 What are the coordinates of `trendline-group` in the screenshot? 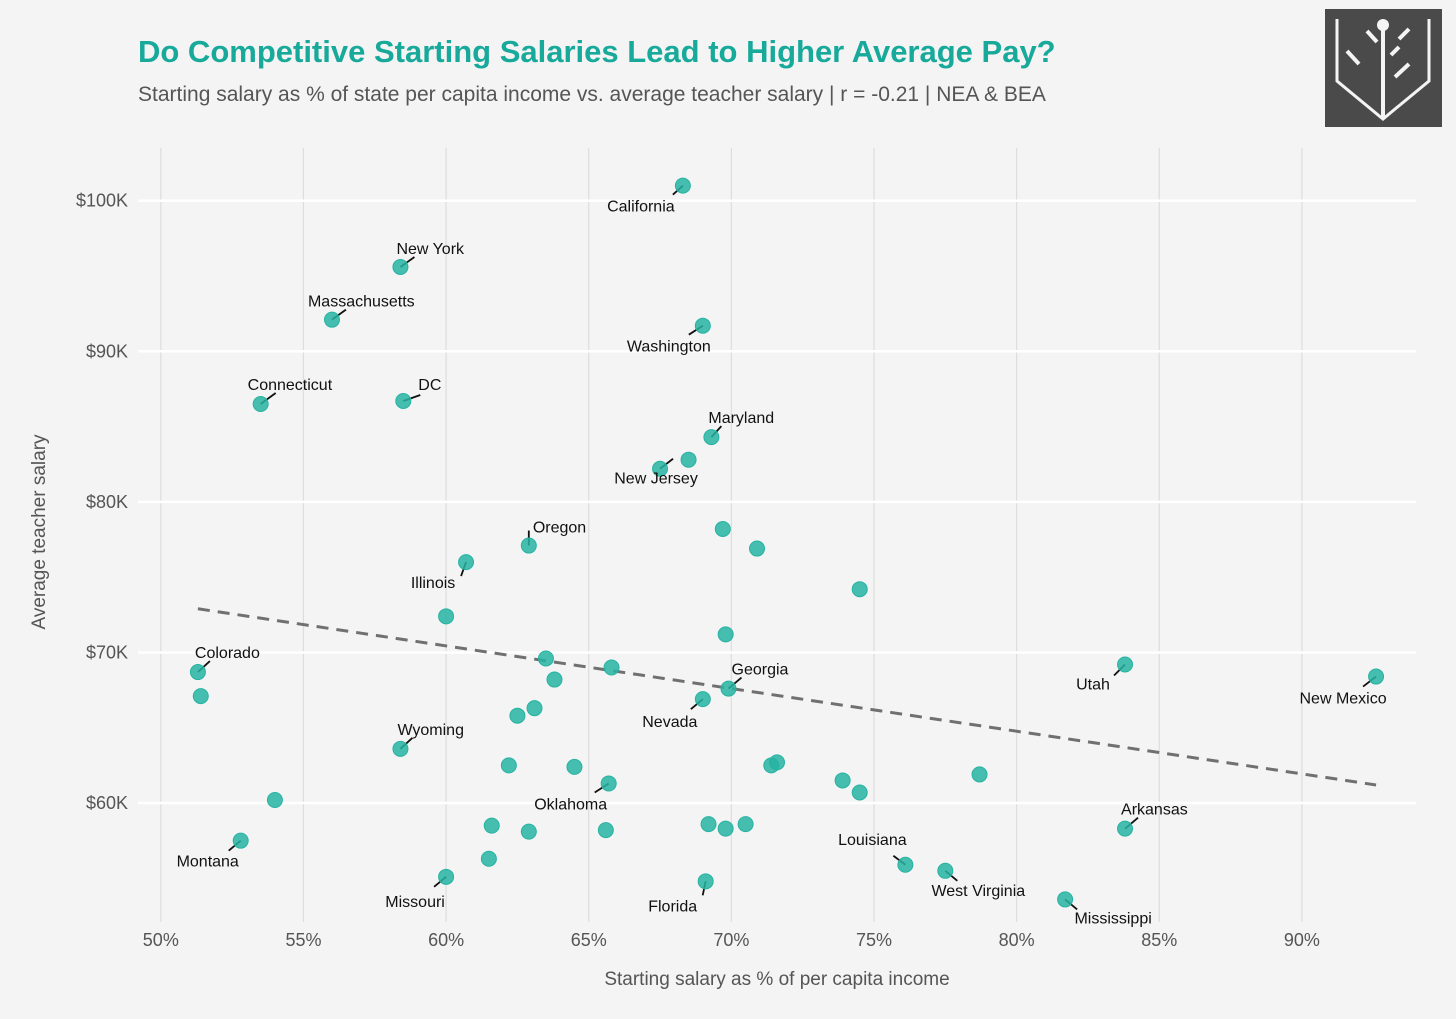 It's located at (787, 697).